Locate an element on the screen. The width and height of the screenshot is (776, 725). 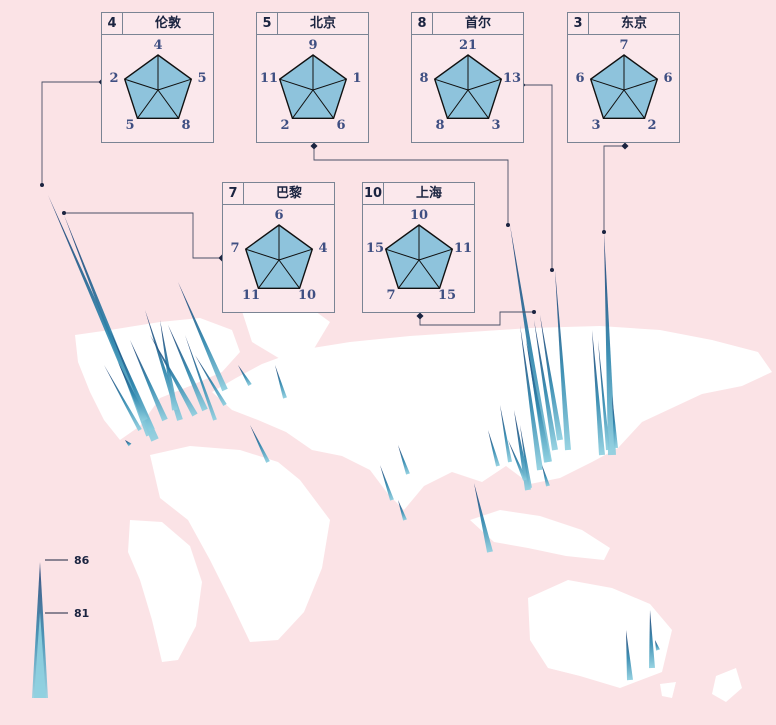
city-card-header: 5 北京 is located at coordinates (312, 24).